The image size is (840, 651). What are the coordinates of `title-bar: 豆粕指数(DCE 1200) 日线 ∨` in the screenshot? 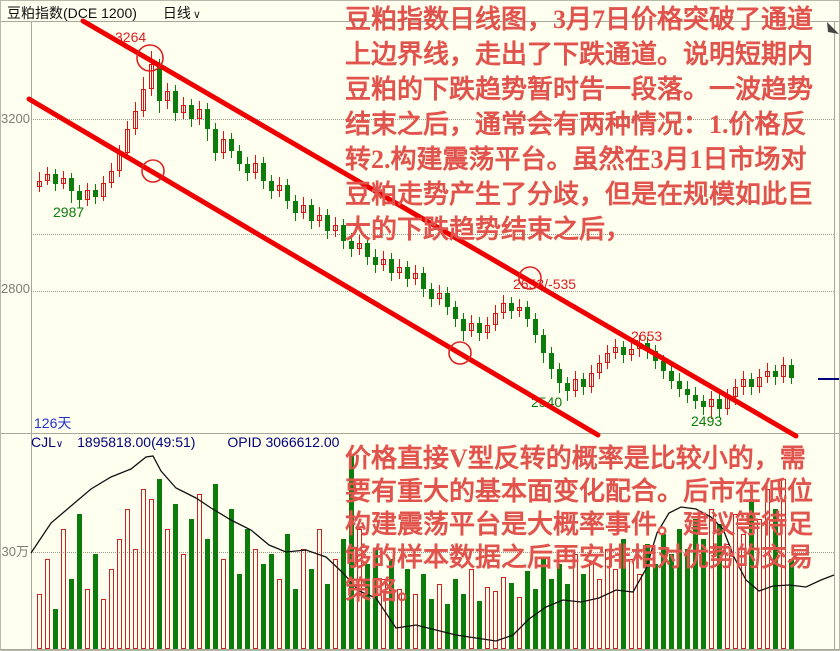 It's located at (104, 13).